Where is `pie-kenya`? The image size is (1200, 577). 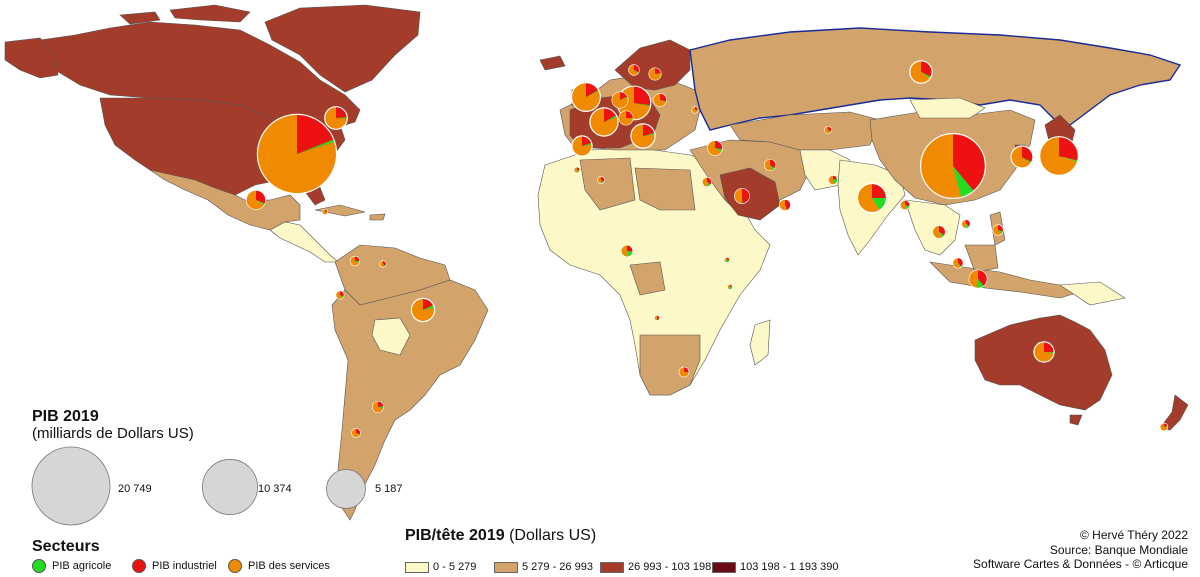 pie-kenya is located at coordinates (730, 287).